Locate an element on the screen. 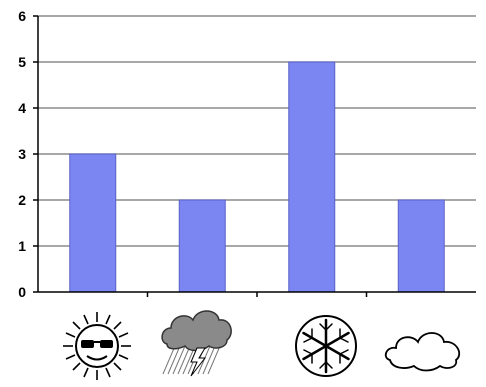 Image resolution: width=486 pixels, height=387 pixels. snowflake-icon is located at coordinates (326, 346).